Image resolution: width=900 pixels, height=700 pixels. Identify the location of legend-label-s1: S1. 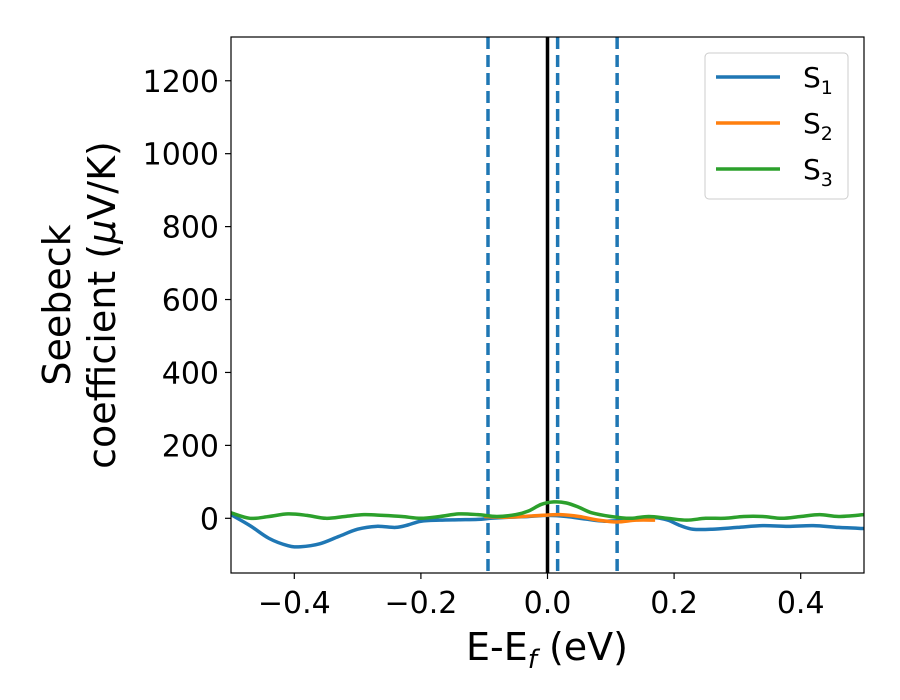
(818, 80).